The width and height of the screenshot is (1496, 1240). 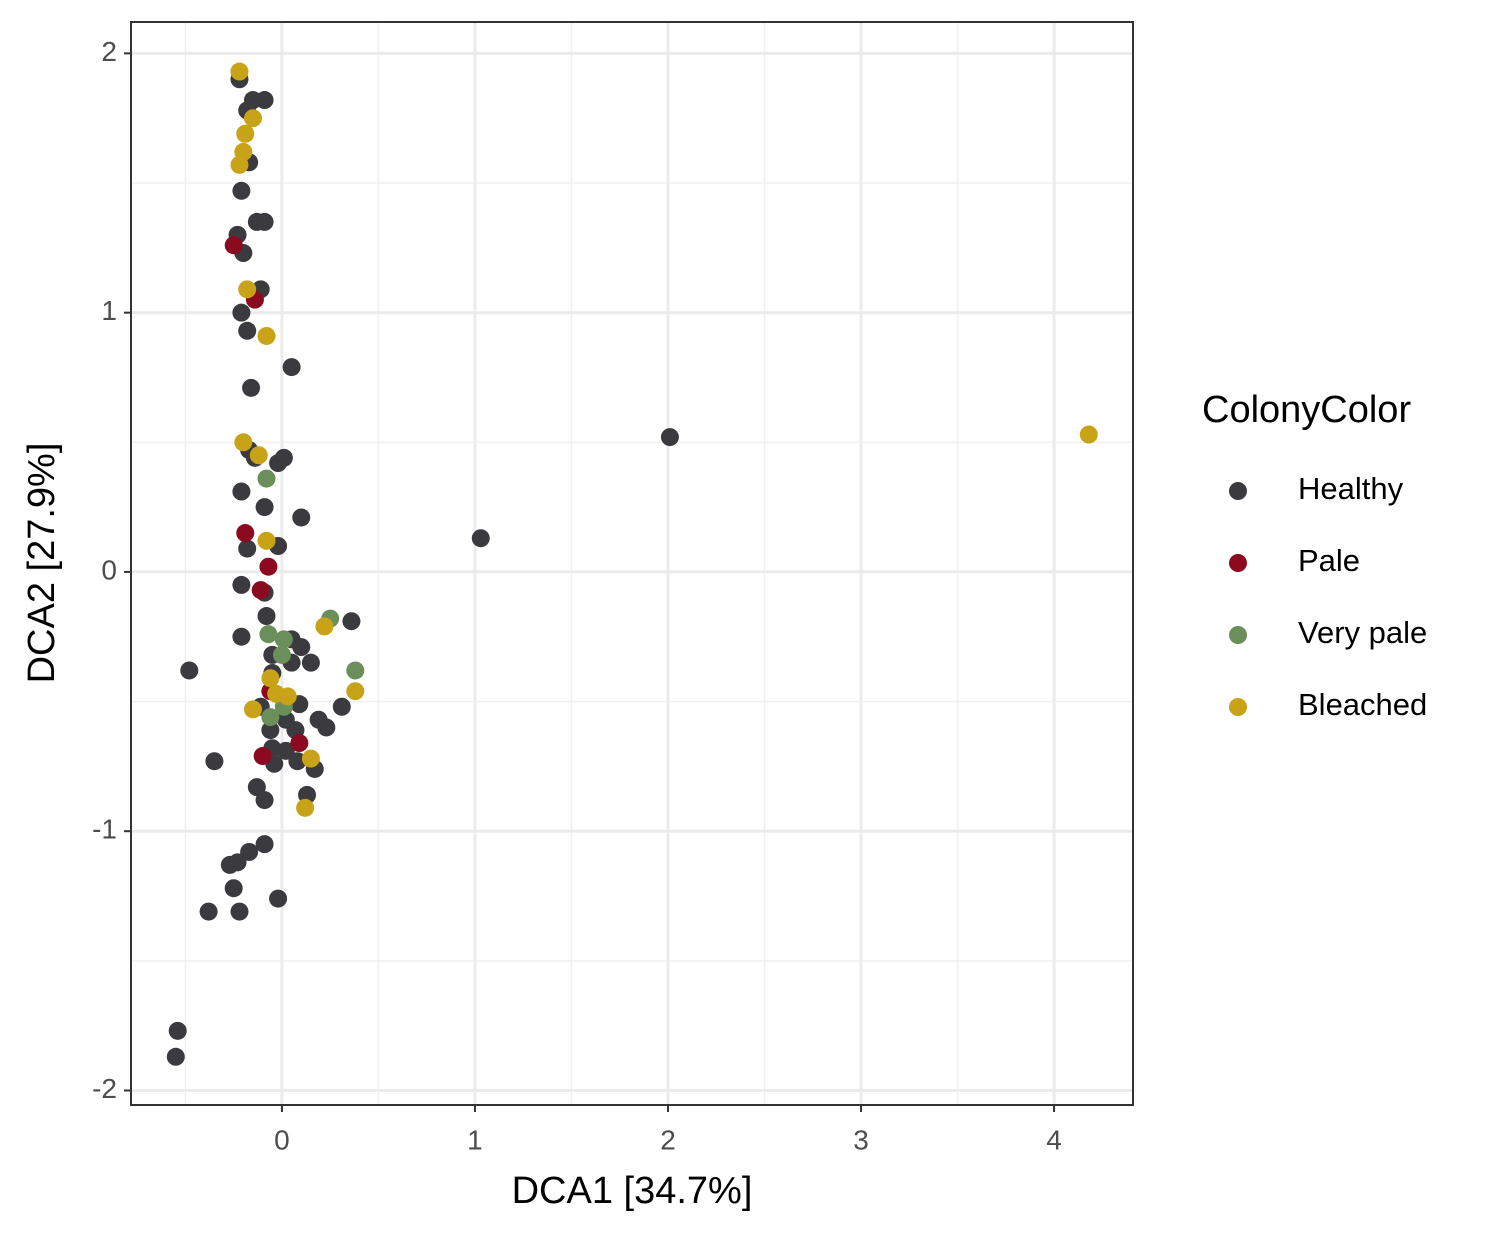 What do you see at coordinates (632, 1191) in the screenshot?
I see `x-axis-title: DCA1 [34.7%]` at bounding box center [632, 1191].